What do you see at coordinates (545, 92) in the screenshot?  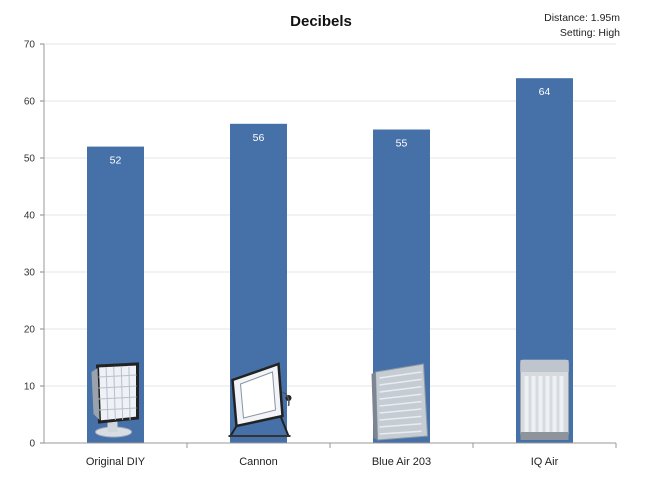 I see `bar-value-label: 64` at bounding box center [545, 92].